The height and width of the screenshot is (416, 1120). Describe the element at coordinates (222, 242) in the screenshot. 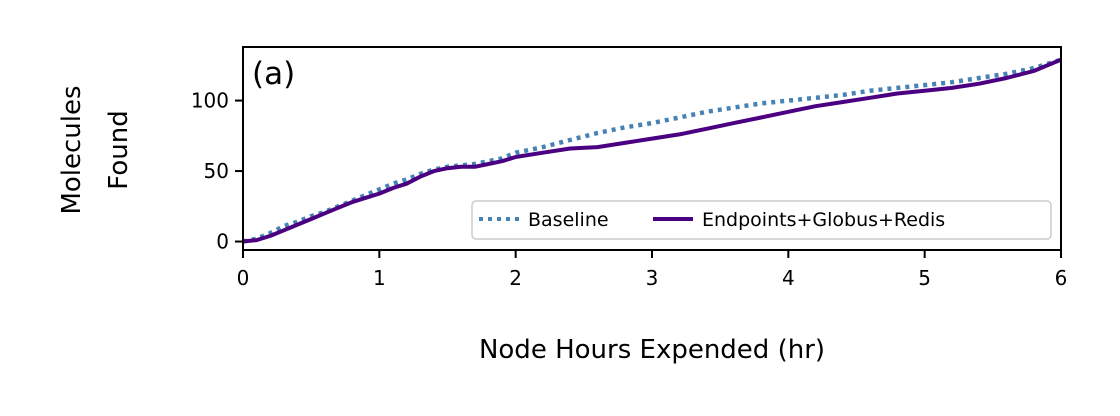

I see `y-tick-label: 0` at that location.